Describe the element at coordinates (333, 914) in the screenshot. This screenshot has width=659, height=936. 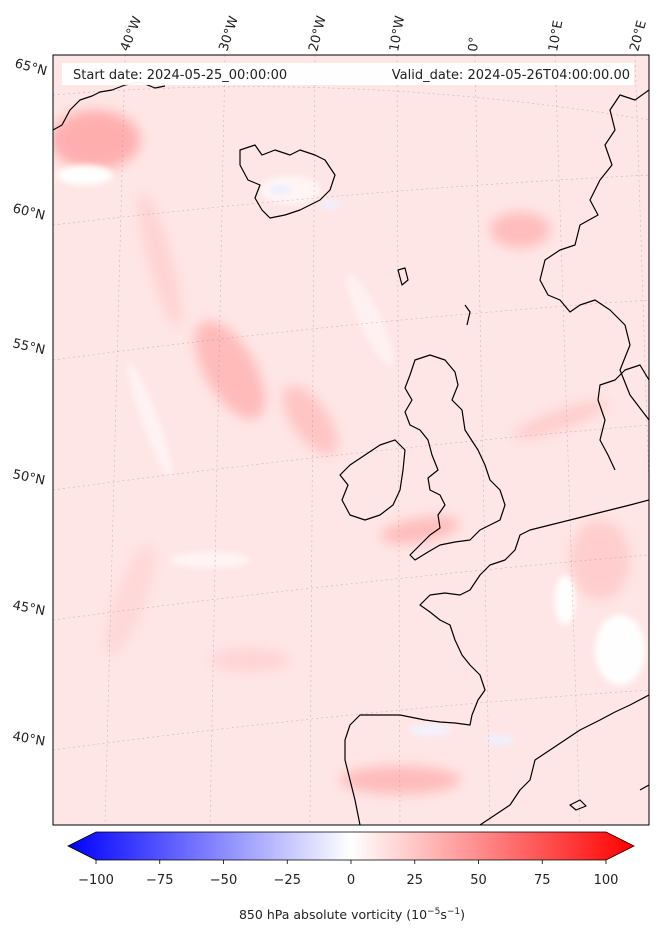
I see `colorbar-label-text: 850 hPa absolute vorticity (10` at that location.